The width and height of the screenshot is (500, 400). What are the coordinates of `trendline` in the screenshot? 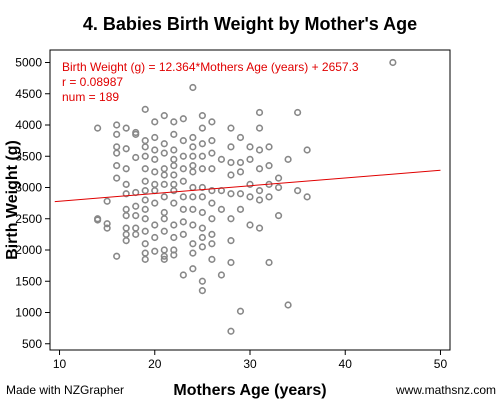 It's located at (247, 186).